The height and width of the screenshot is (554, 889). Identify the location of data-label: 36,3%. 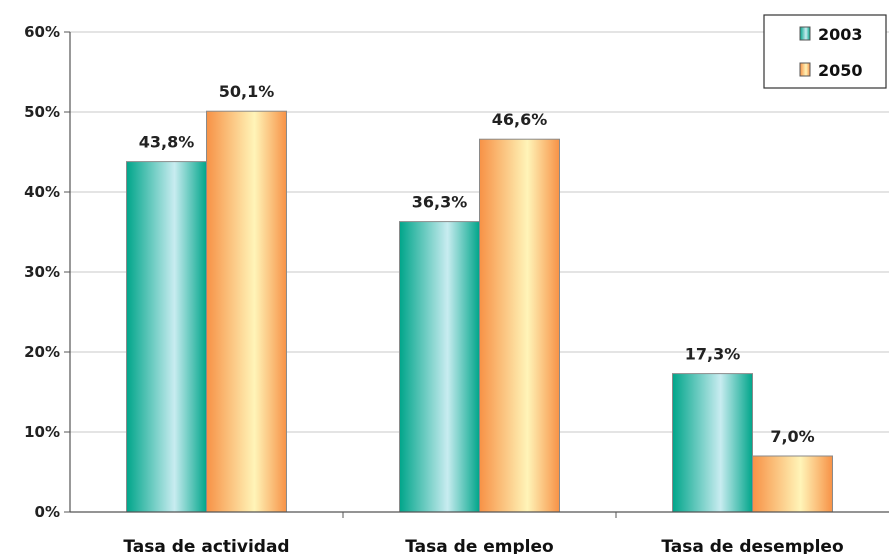
(440, 202).